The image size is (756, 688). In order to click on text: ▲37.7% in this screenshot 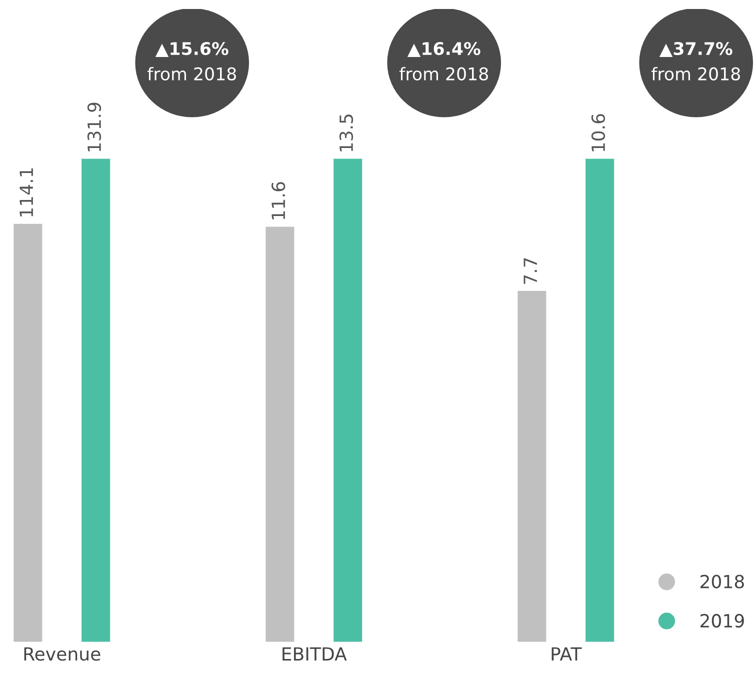, I will do `click(695, 50)`.